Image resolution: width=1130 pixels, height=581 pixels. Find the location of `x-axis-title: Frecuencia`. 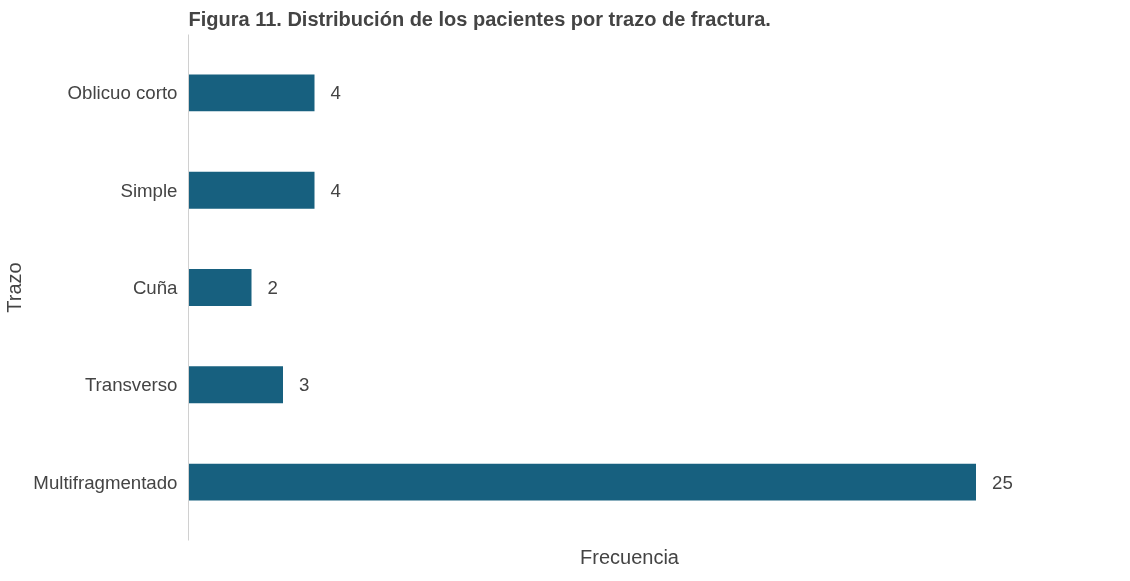

x-axis-title: Frecuencia is located at coordinates (630, 556).